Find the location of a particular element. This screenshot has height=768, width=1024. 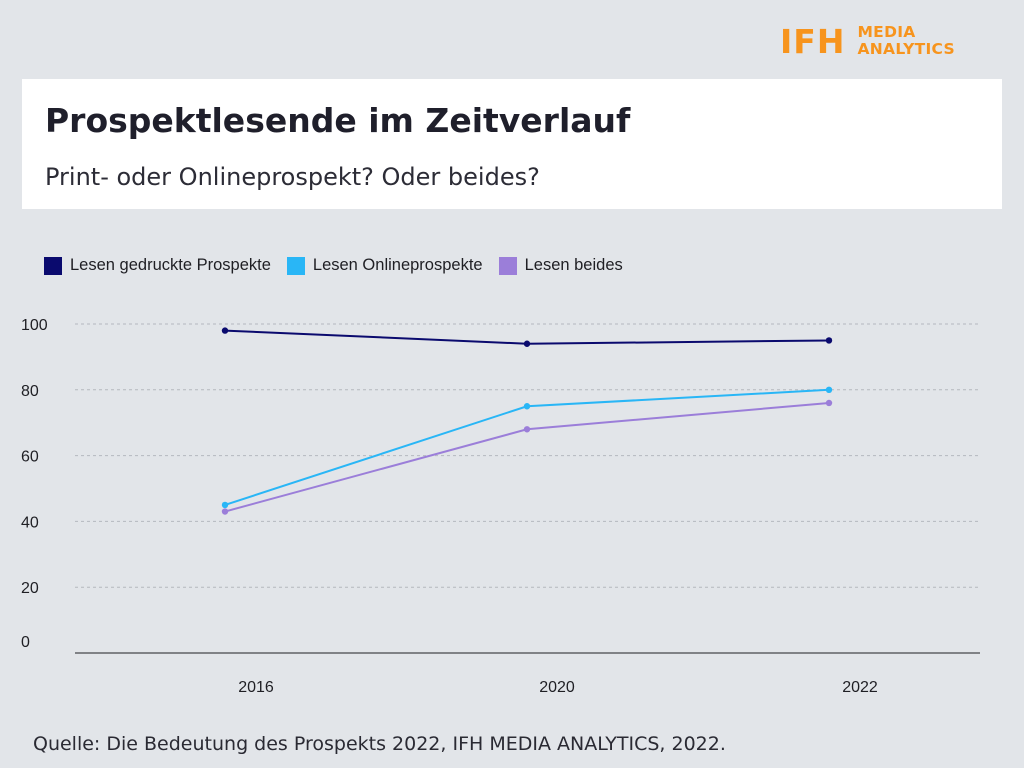

chart-title: Prospektlesende im Zeitverlauf is located at coordinates (338, 120).